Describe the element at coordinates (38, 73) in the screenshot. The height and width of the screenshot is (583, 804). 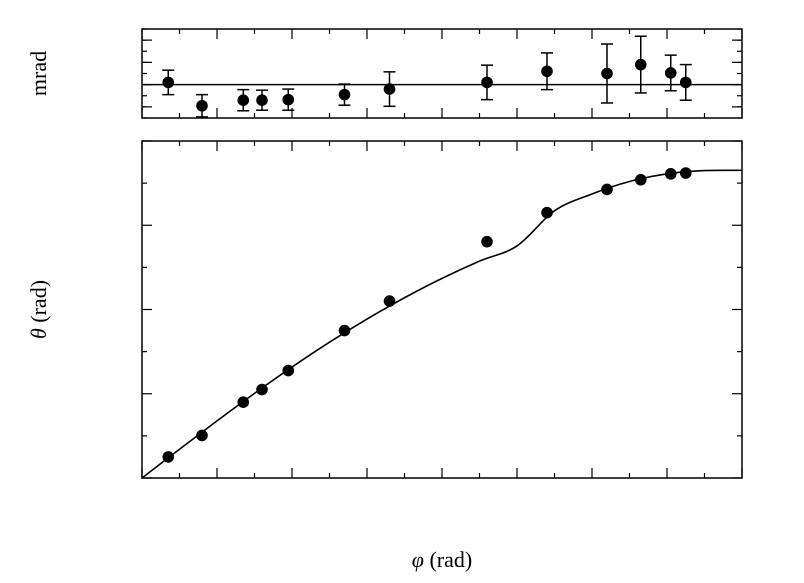
I see `residual-y-axis-label: mrad` at that location.